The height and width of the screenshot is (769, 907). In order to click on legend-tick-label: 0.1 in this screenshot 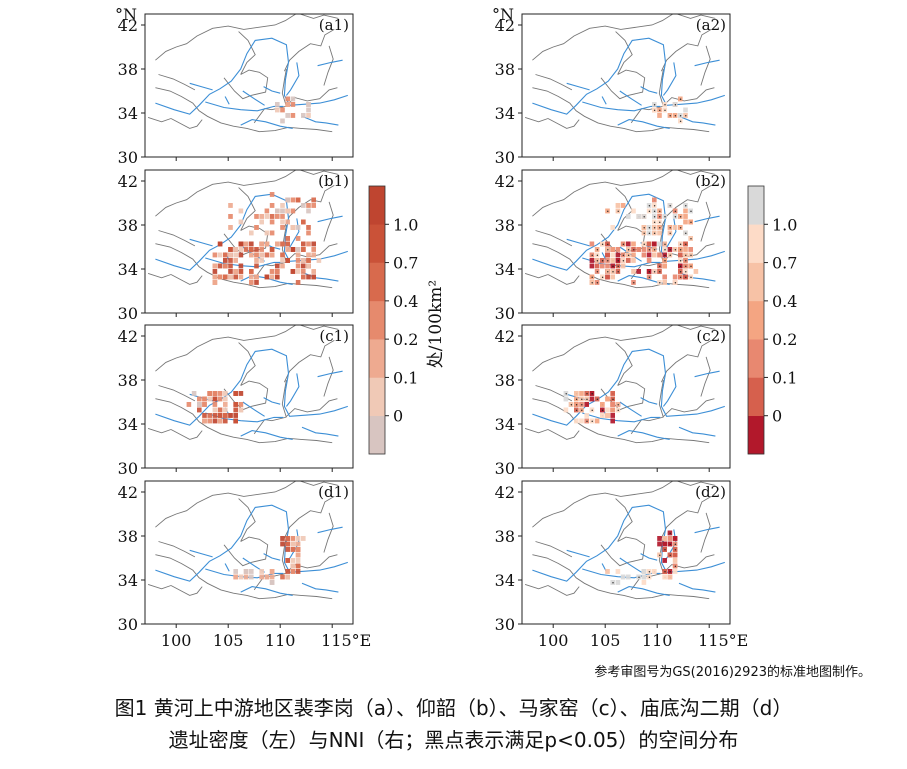, I will do `click(405, 377)`.